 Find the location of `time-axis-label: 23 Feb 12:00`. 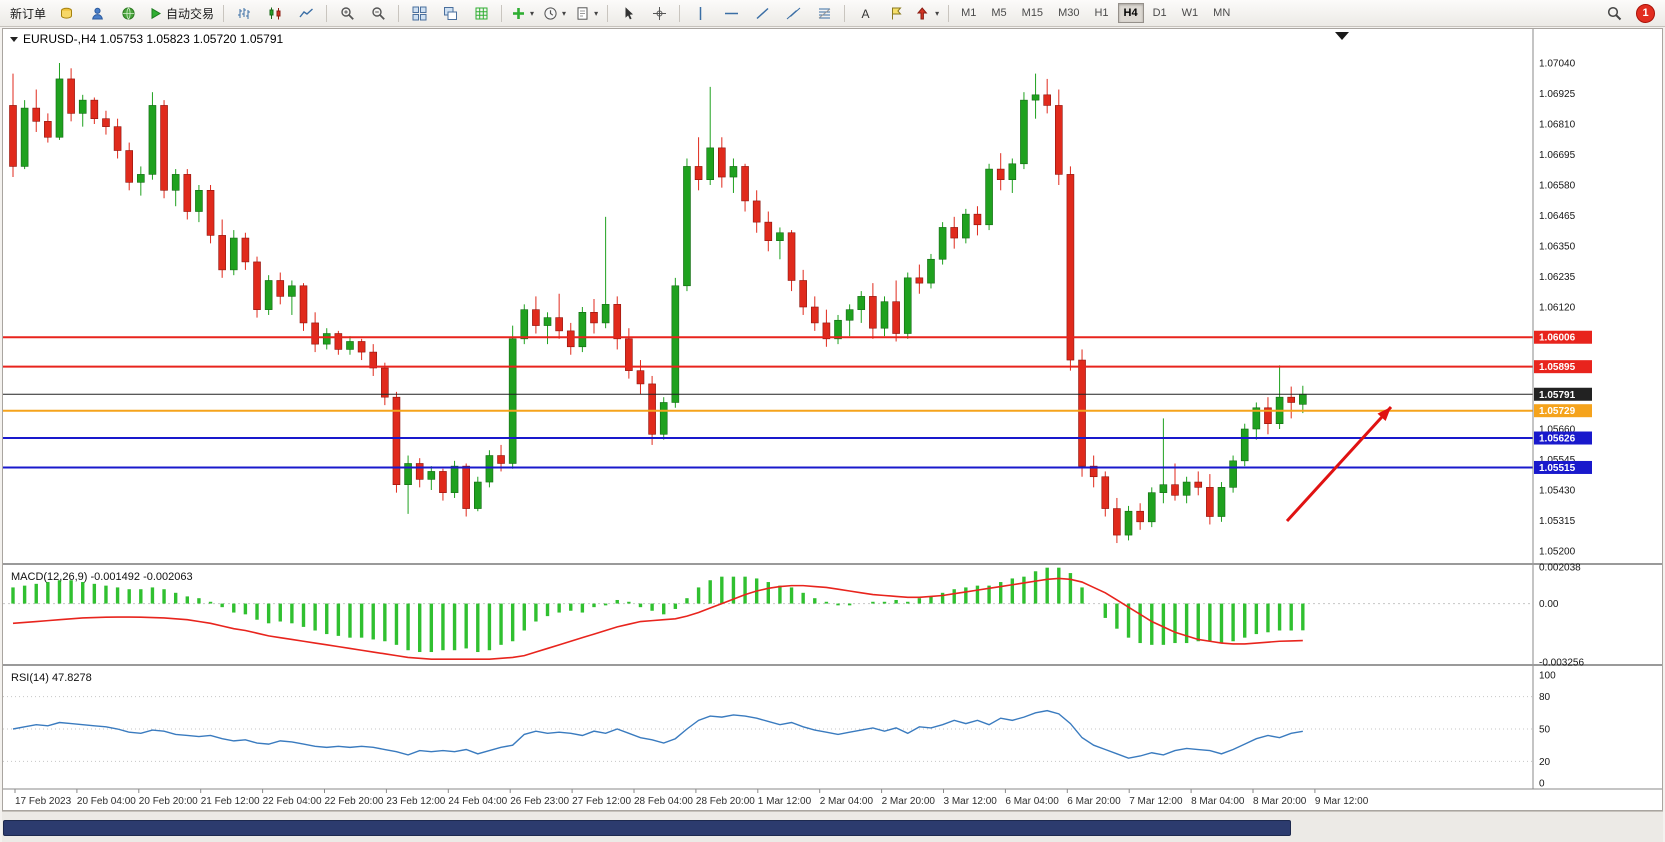

time-axis-label: 23 Feb 12:00 is located at coordinates (415, 801).